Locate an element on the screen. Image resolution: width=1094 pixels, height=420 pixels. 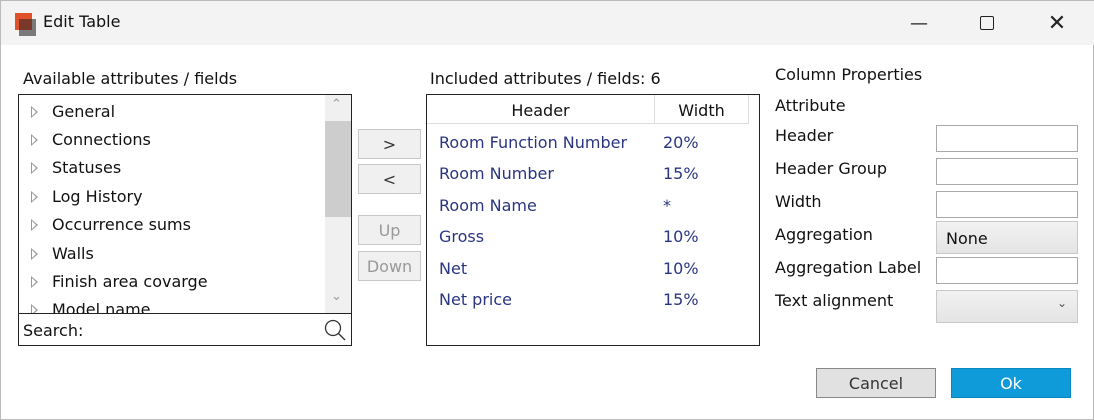
tree-item-label: Walls is located at coordinates (73, 253).